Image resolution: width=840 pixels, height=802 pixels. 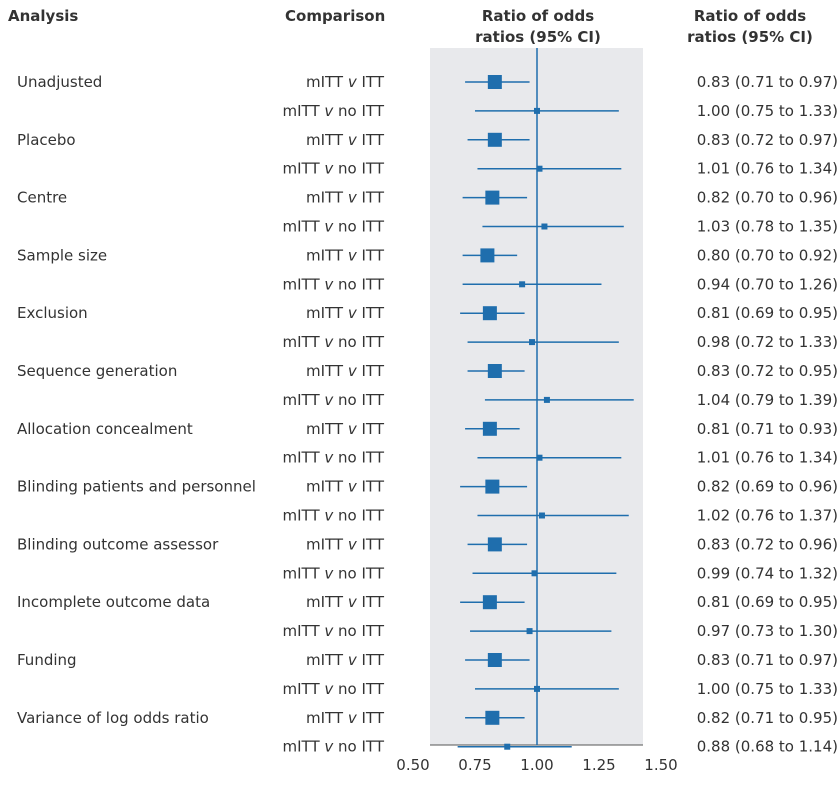 What do you see at coordinates (767, 255) in the screenshot?
I see `ci-text: 0.80 (0.70 to 0.92)` at bounding box center [767, 255].